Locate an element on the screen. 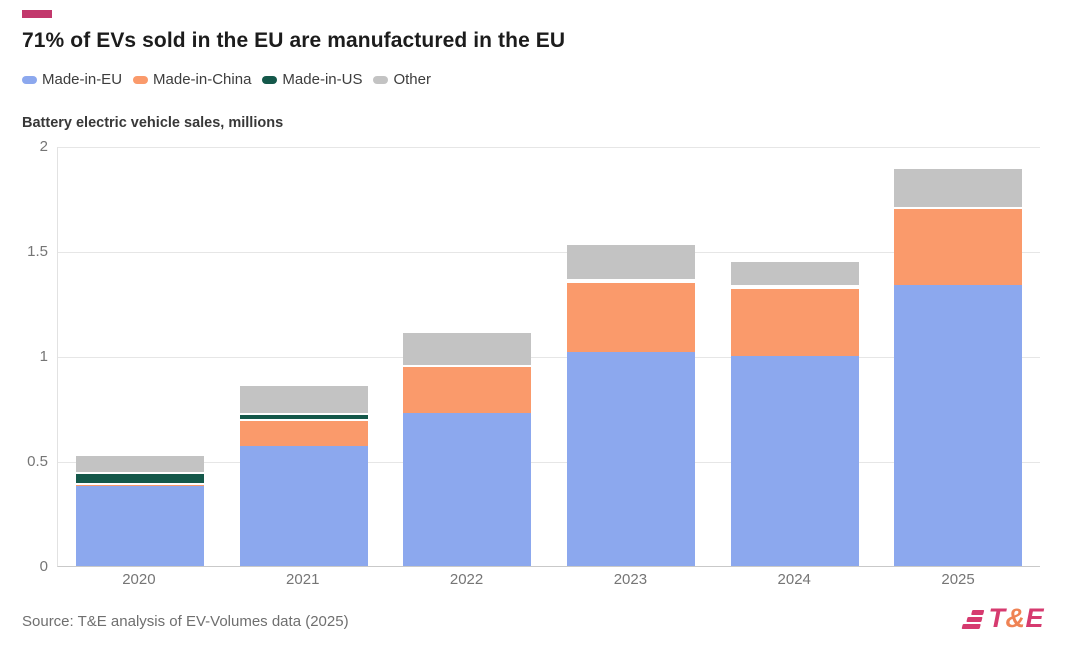 This screenshot has height=661, width=1066. bar-slot-2020 is located at coordinates (140, 356).